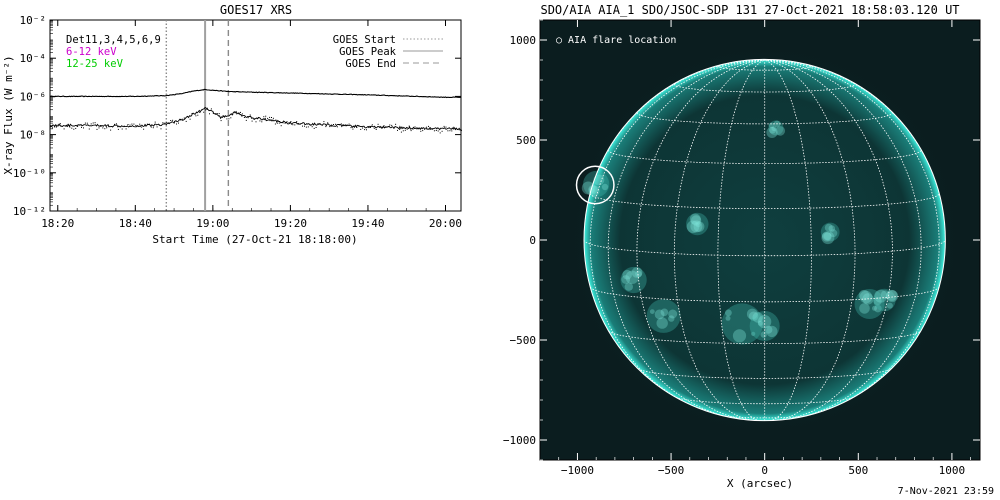 The width and height of the screenshot is (1000, 500). I want to click on goes-detector-legend-entry: 12-25 keV, so click(95, 64).